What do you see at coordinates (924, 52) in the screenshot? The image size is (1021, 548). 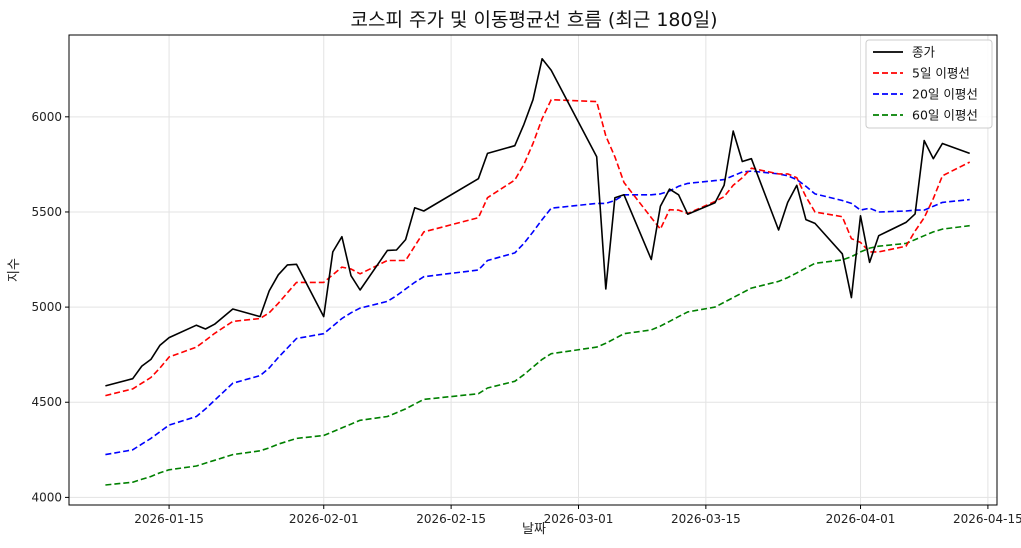 I see `legend-label: 종가` at bounding box center [924, 52].